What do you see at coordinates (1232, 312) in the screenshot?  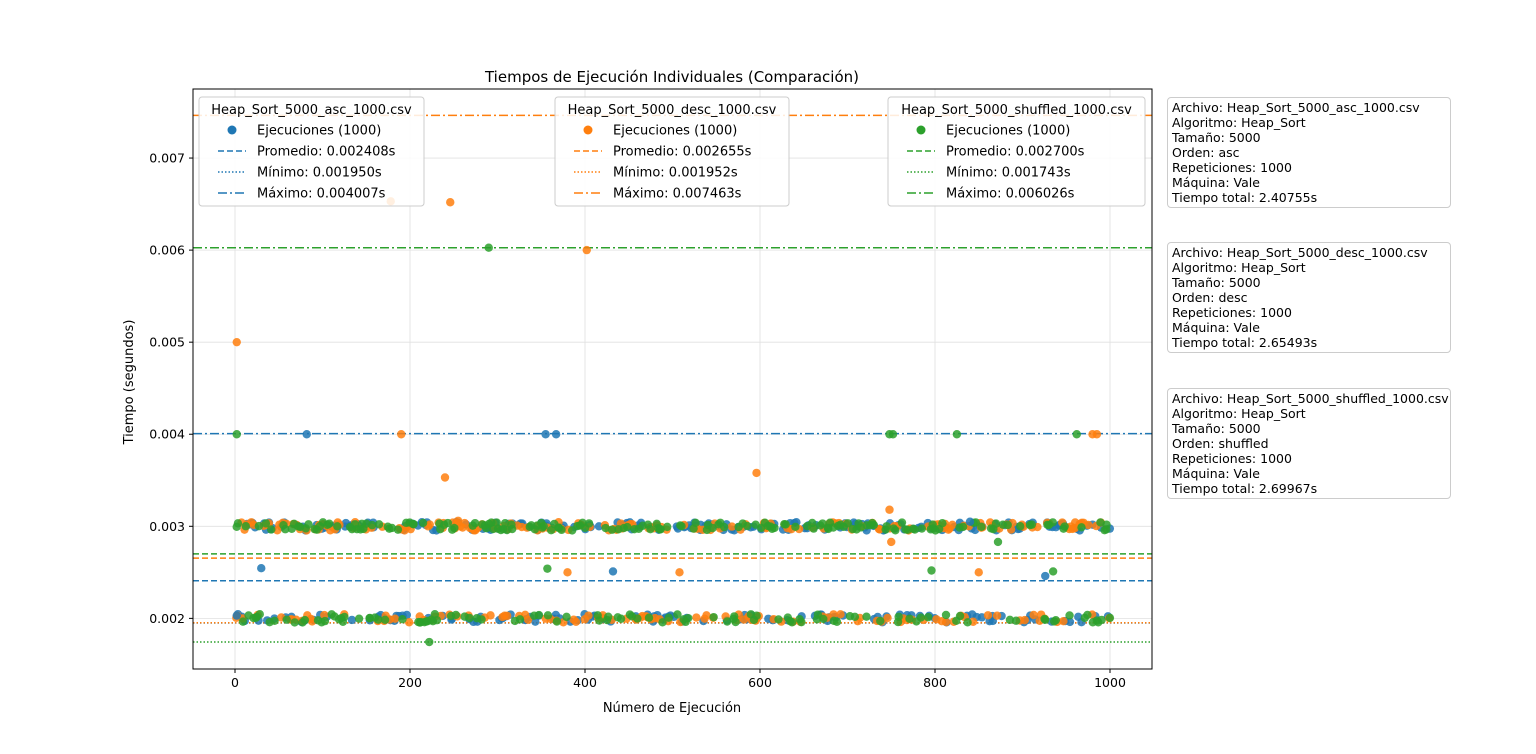 I see `info-line: Repeticiones: 1000` at bounding box center [1232, 312].